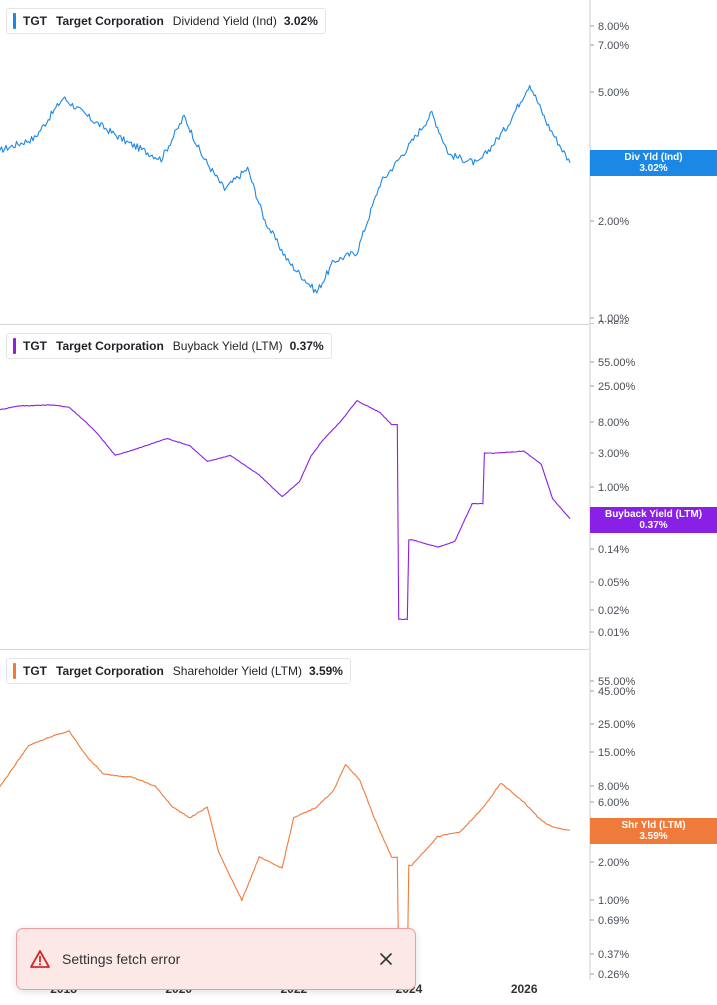 The height and width of the screenshot is (1005, 717). Describe the element at coordinates (613, 633) in the screenshot. I see `y-tick-label: 0.01%` at that location.